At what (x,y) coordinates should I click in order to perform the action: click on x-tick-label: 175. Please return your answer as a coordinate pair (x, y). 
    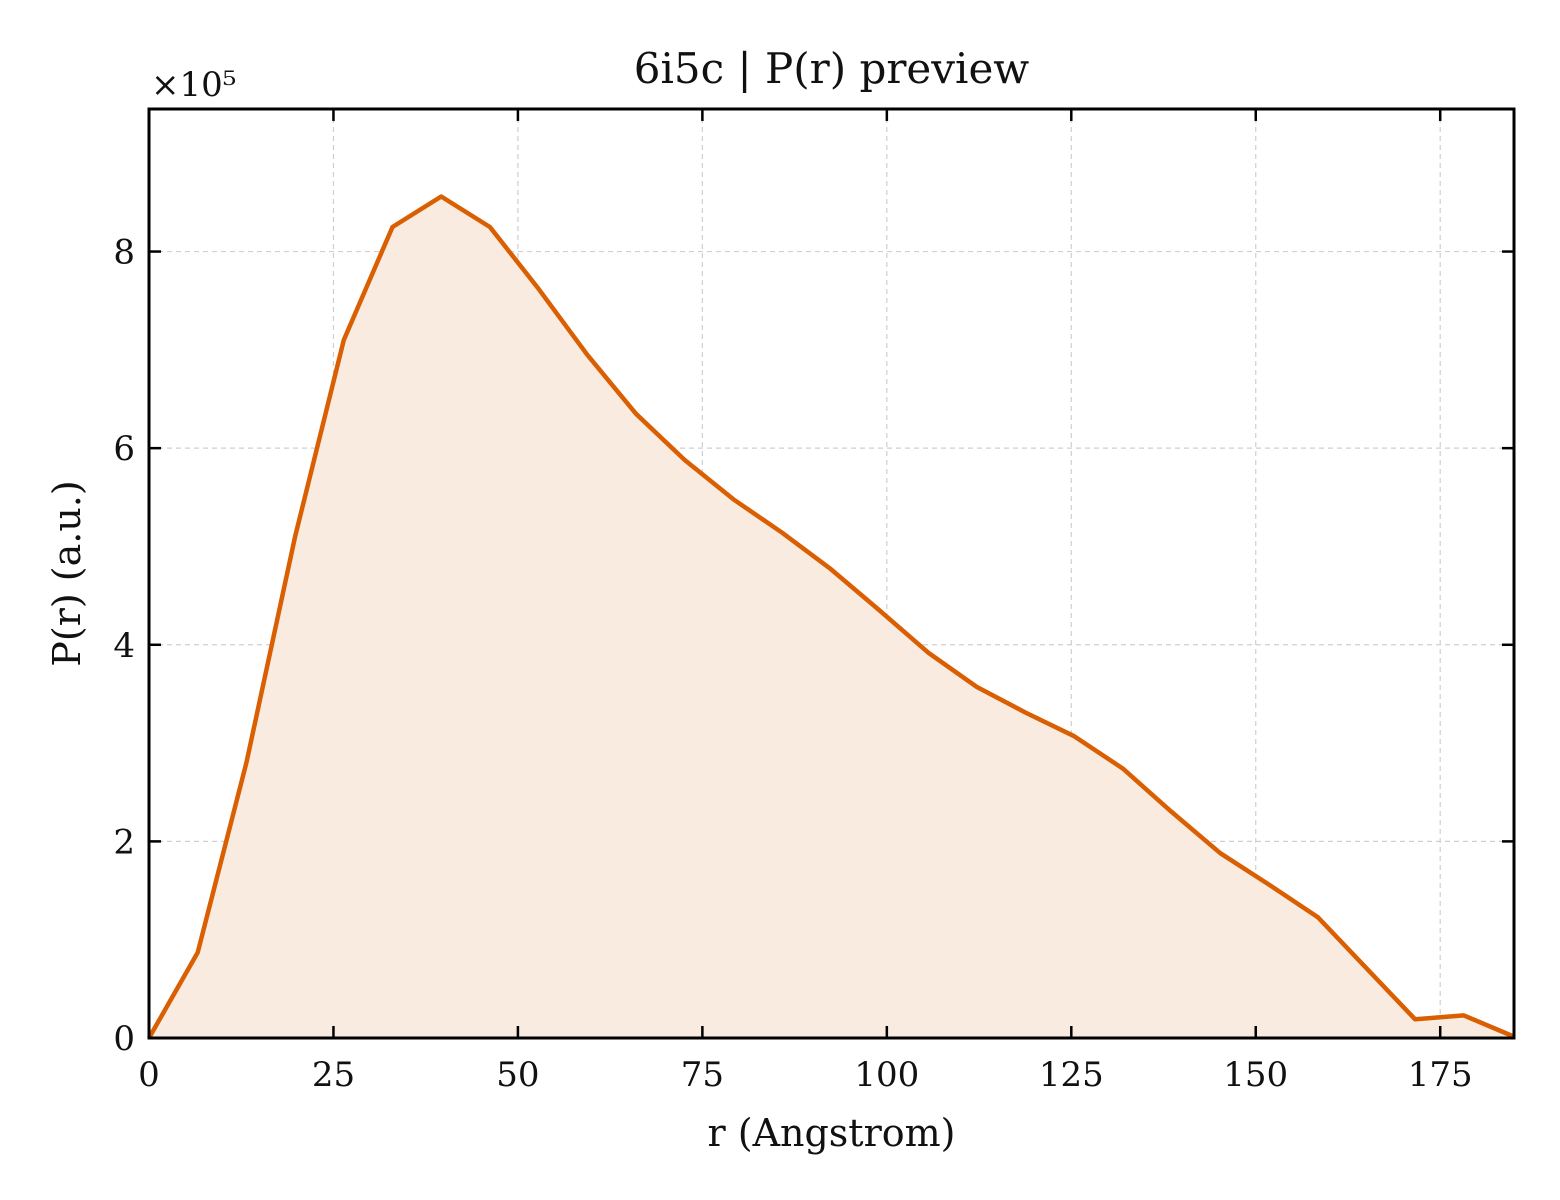
    Looking at the image, I should click on (1440, 1075).